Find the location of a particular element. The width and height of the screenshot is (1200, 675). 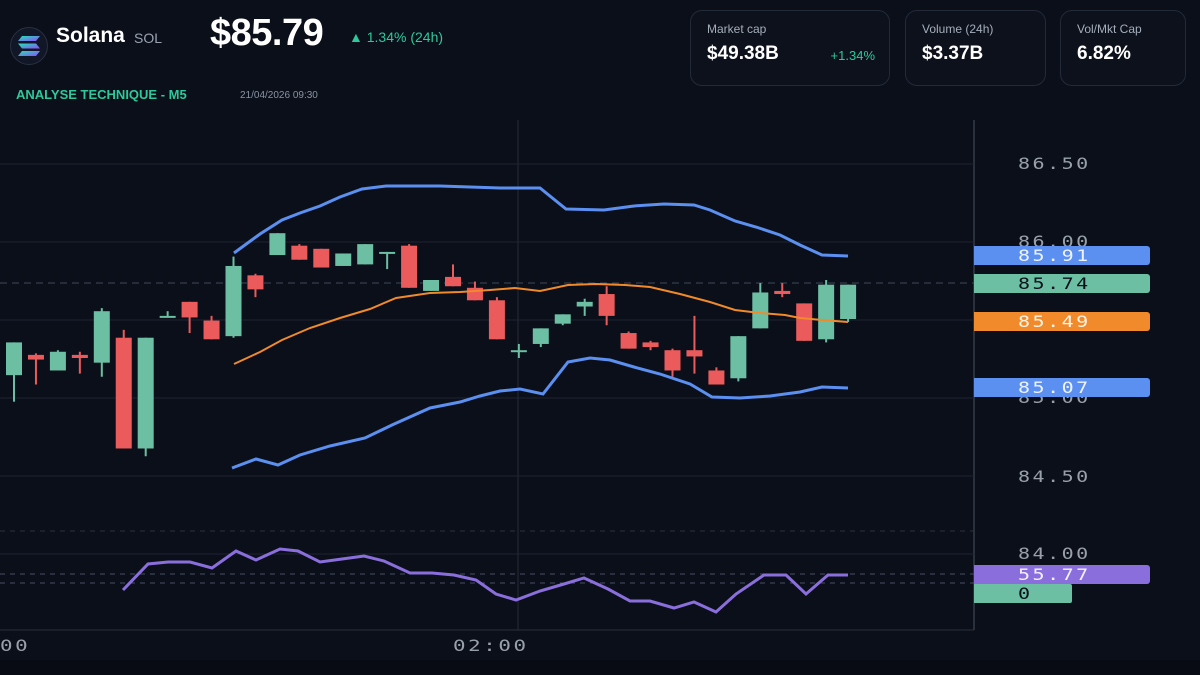

rsi-line is located at coordinates (484, 580).